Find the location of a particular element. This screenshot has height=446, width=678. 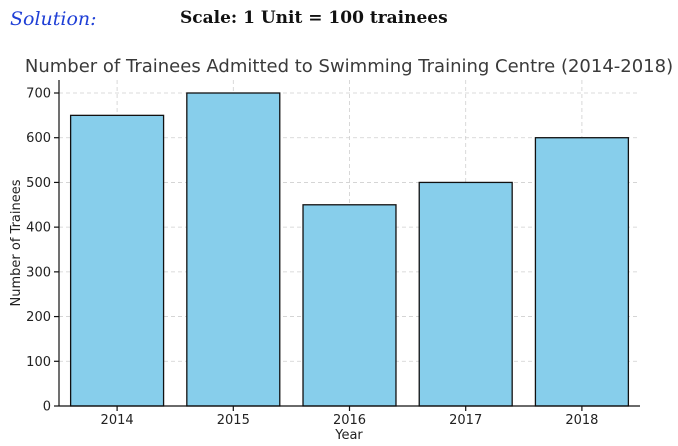

y-tick-label: 100 is located at coordinates (38, 362).